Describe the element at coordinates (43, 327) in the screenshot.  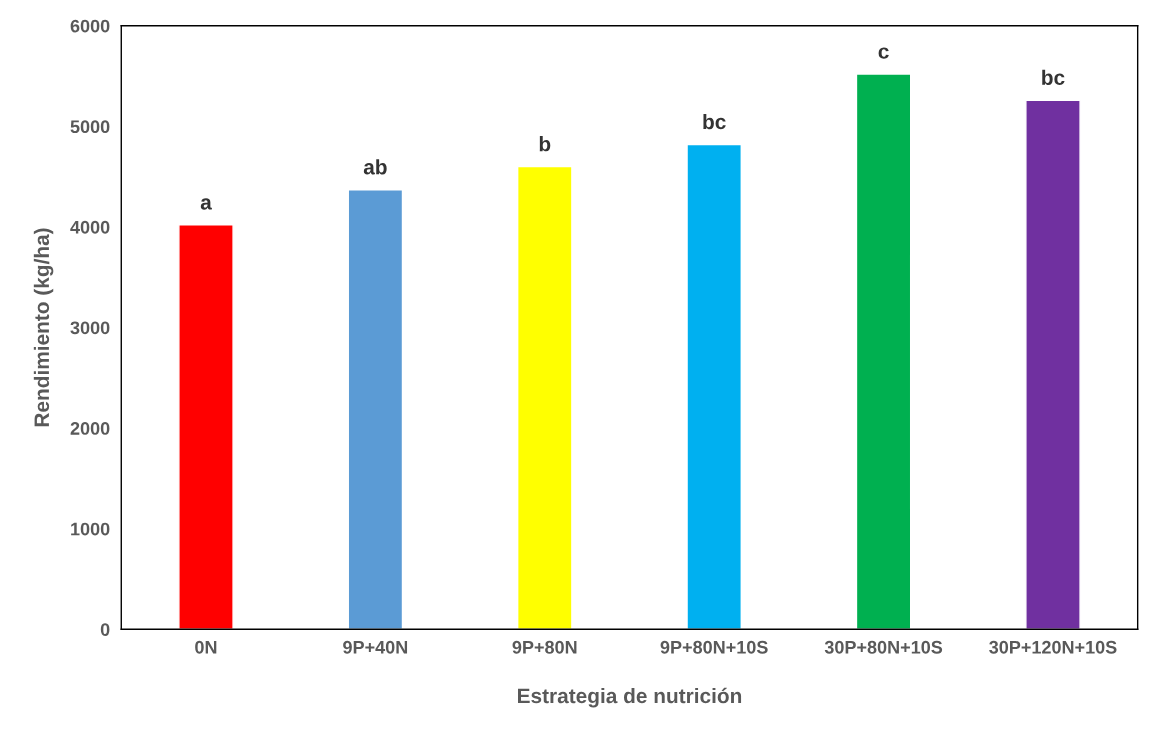
I see `y-axis-title: Rendimiento (kg/ha)` at that location.